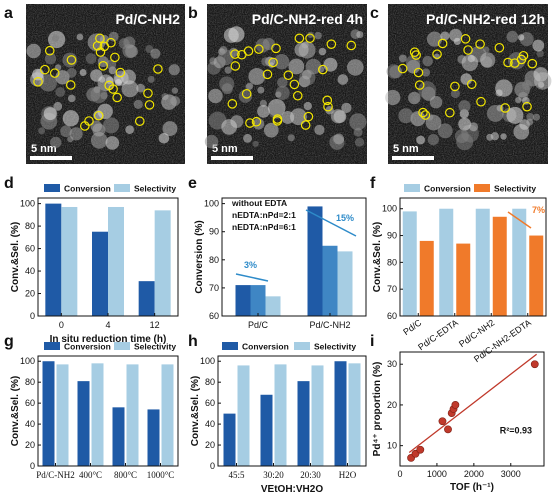  Describe the element at coordinates (474, 474) in the screenshot. I see `x-tick-label: 2000` at that location.